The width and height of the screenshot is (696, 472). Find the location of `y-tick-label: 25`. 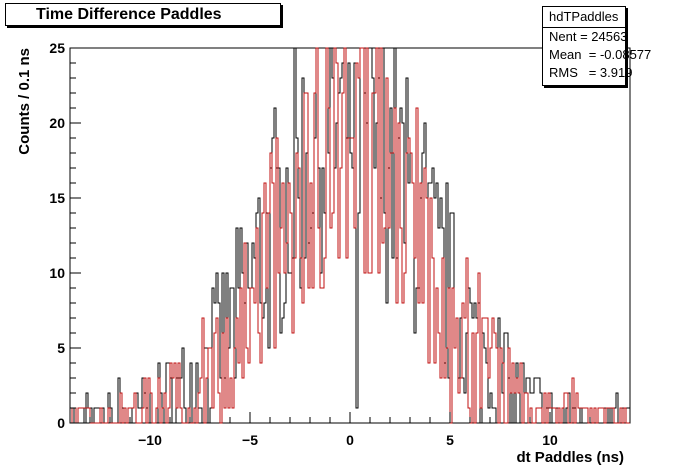

y-tick-label: 25 is located at coordinates (57, 48).